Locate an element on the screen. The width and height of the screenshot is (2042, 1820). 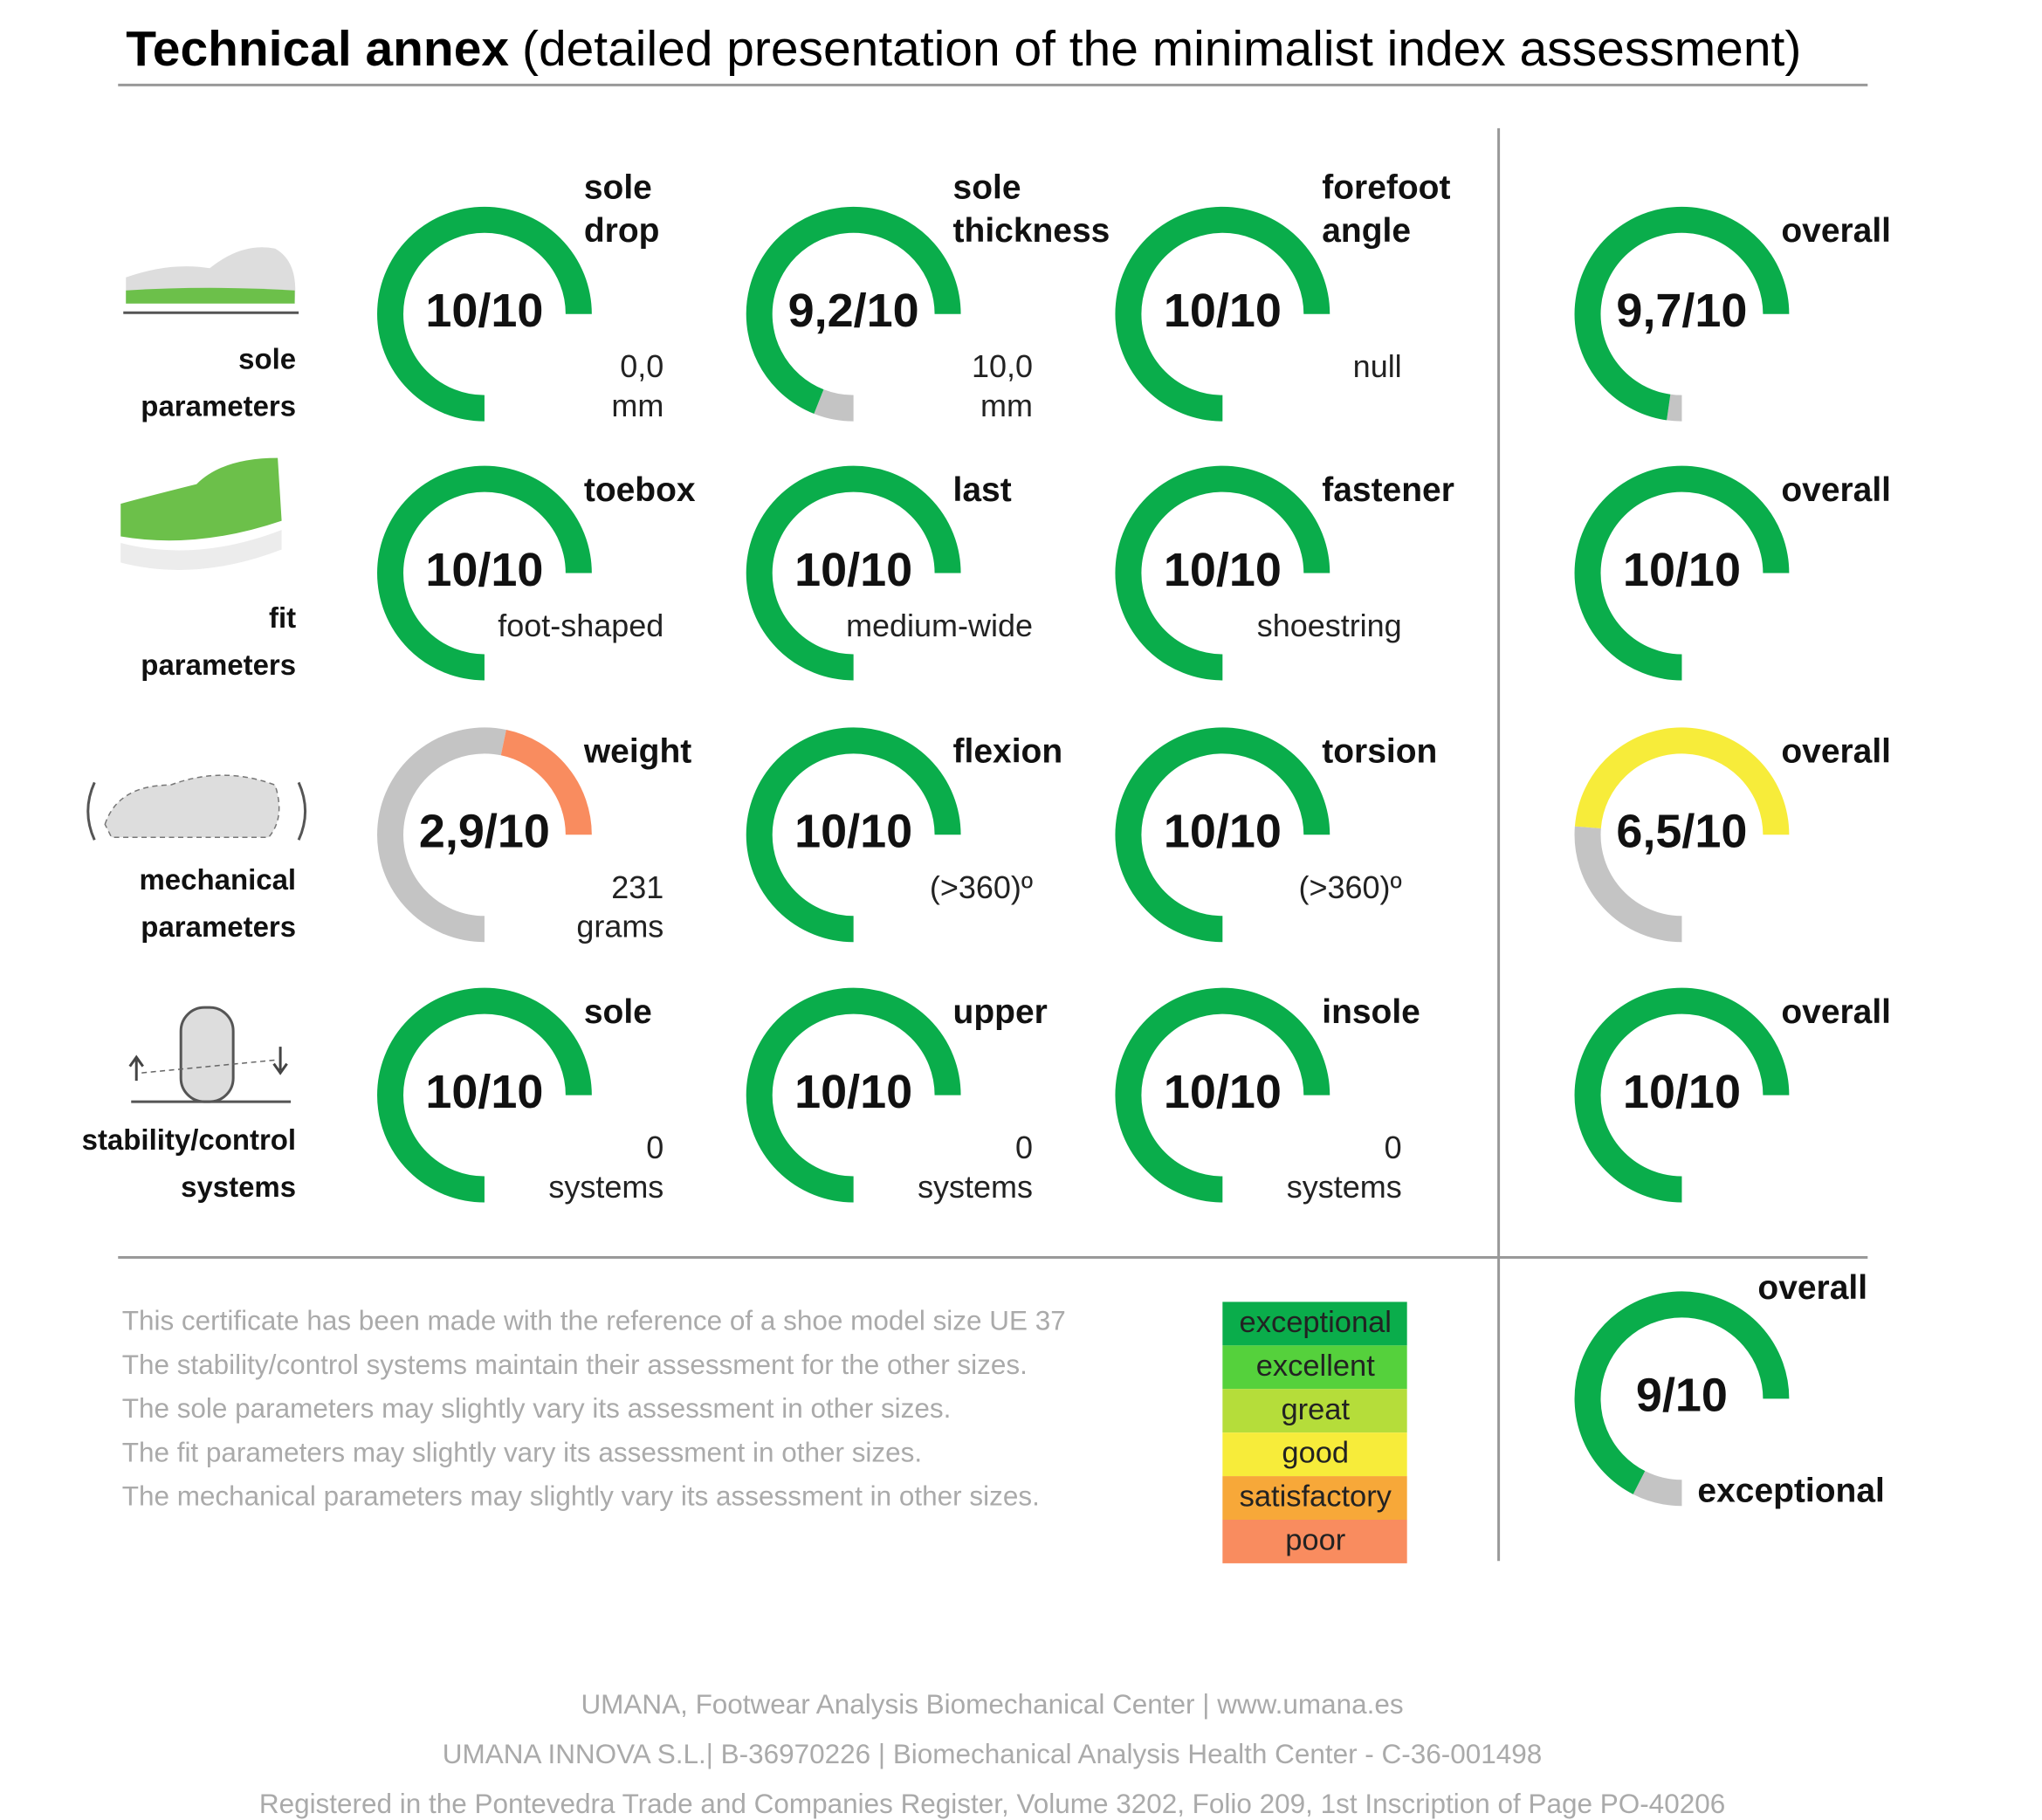
gauge-title: insole is located at coordinates (1371, 1012).